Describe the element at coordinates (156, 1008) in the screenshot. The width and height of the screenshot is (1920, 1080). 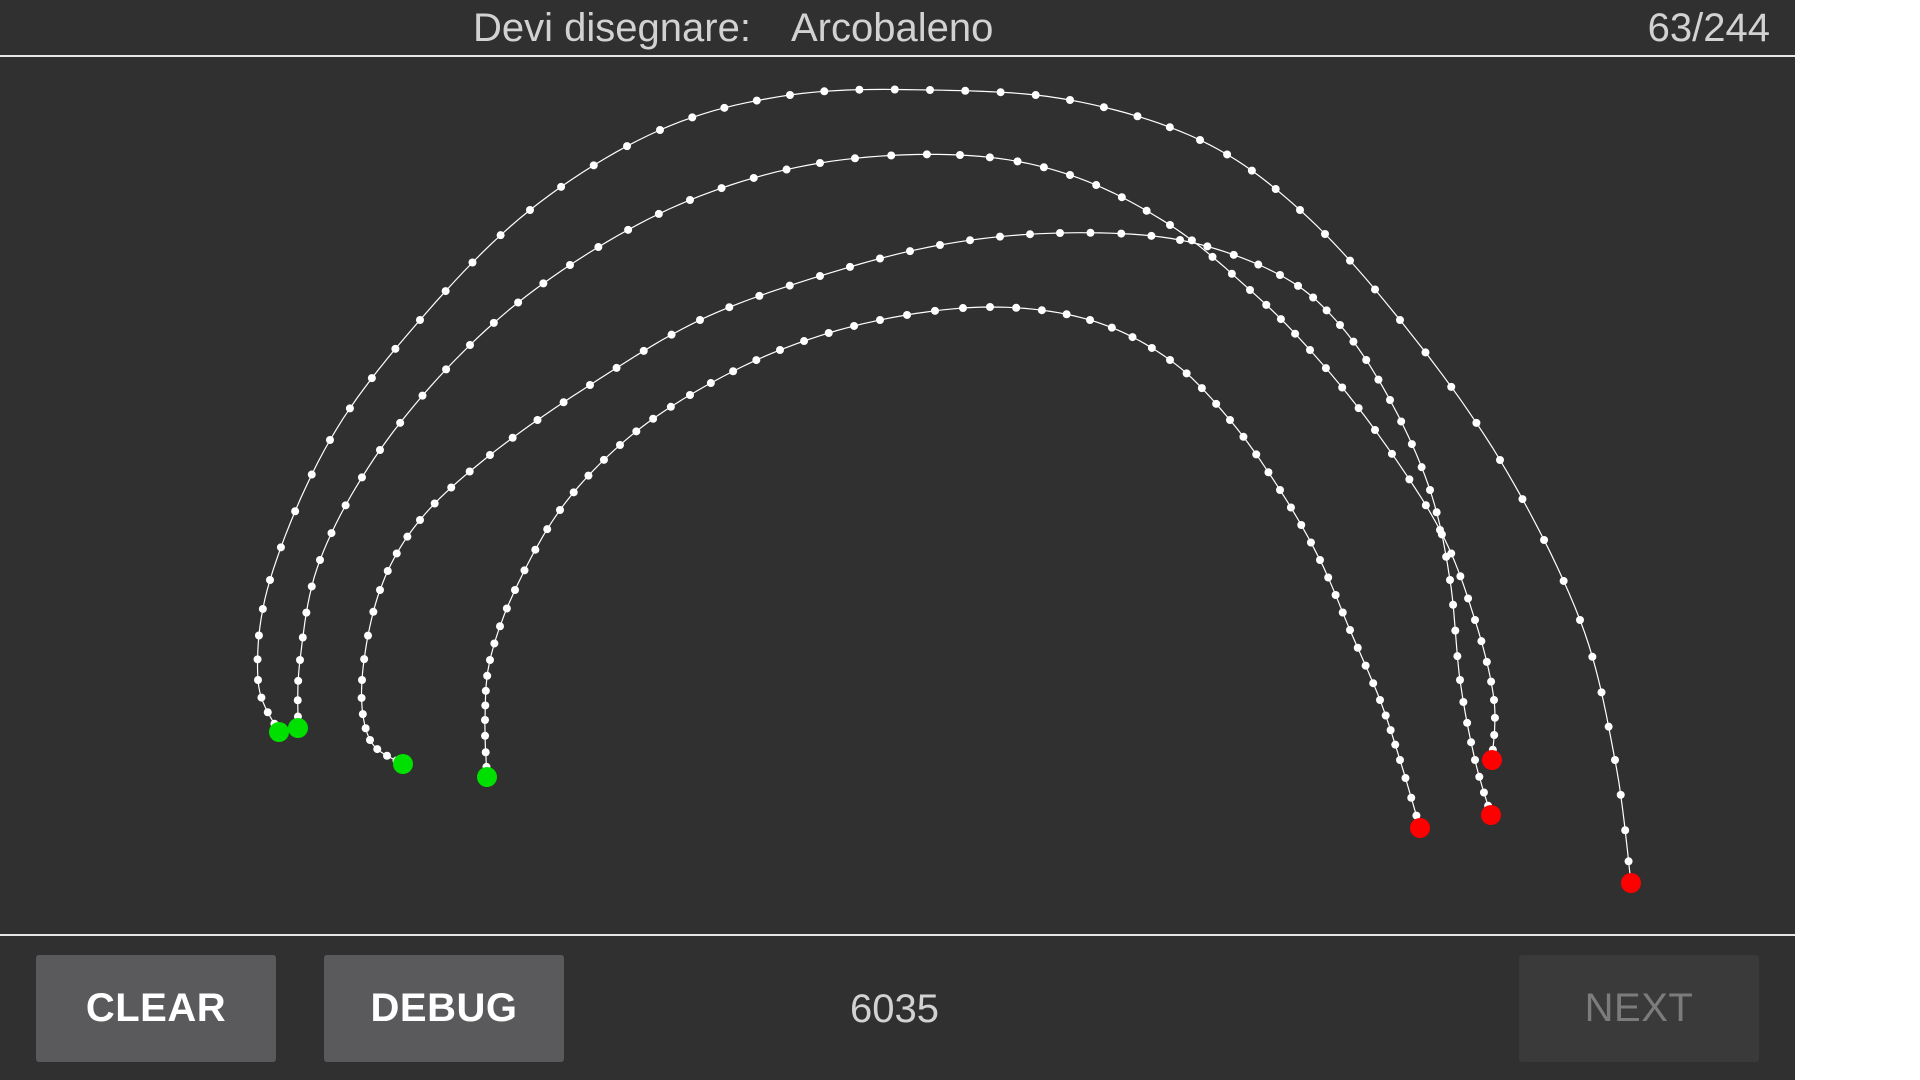
I see `clear-button: CLEAR` at that location.